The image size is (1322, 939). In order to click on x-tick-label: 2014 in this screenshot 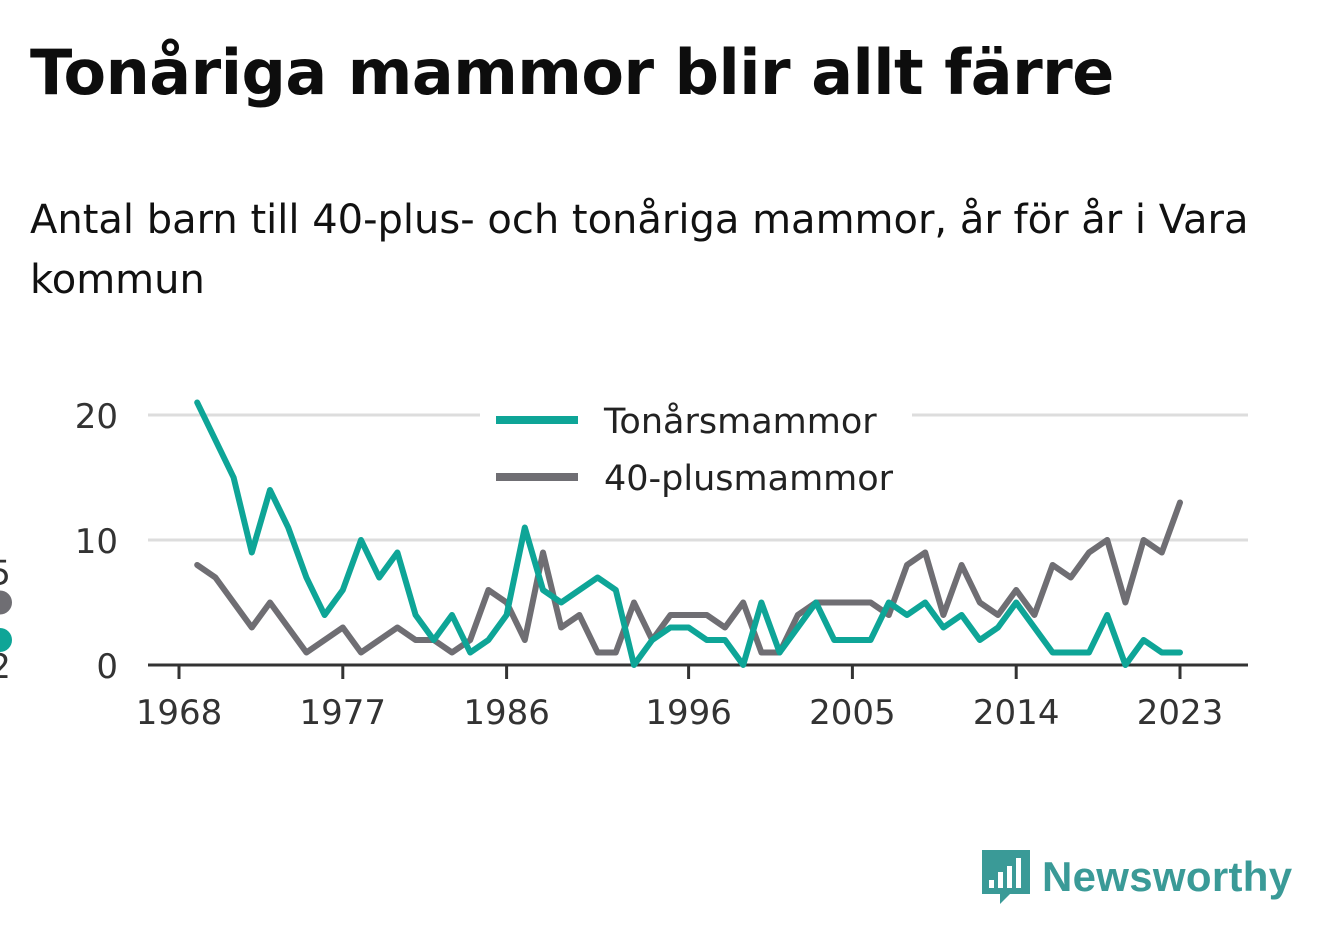, I will do `click(1016, 713)`.